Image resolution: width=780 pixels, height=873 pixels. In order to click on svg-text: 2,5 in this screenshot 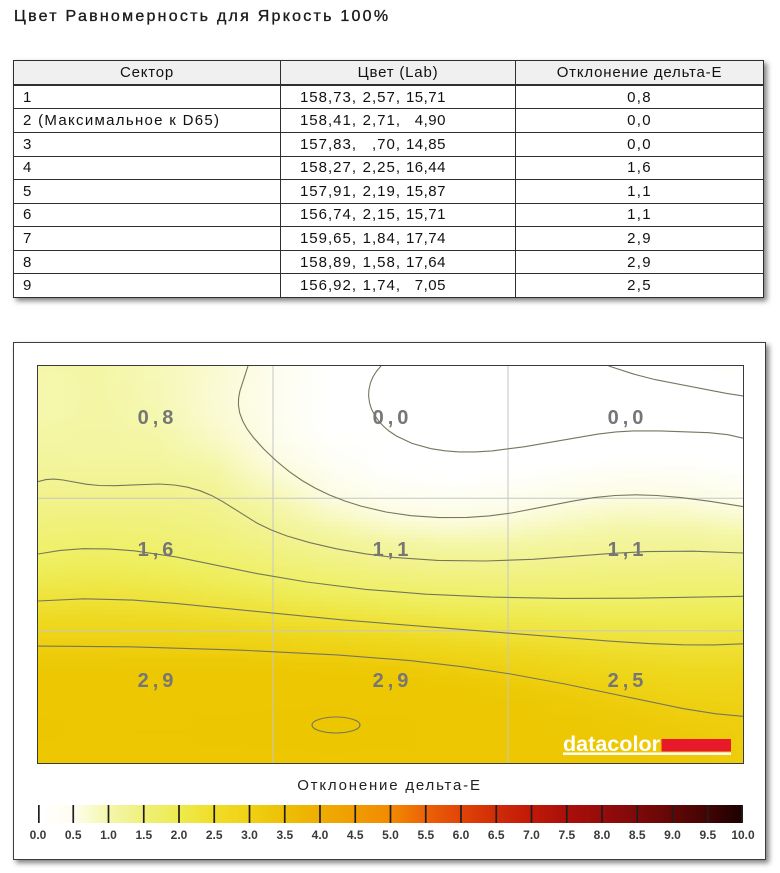, I will do `click(628, 681)`.